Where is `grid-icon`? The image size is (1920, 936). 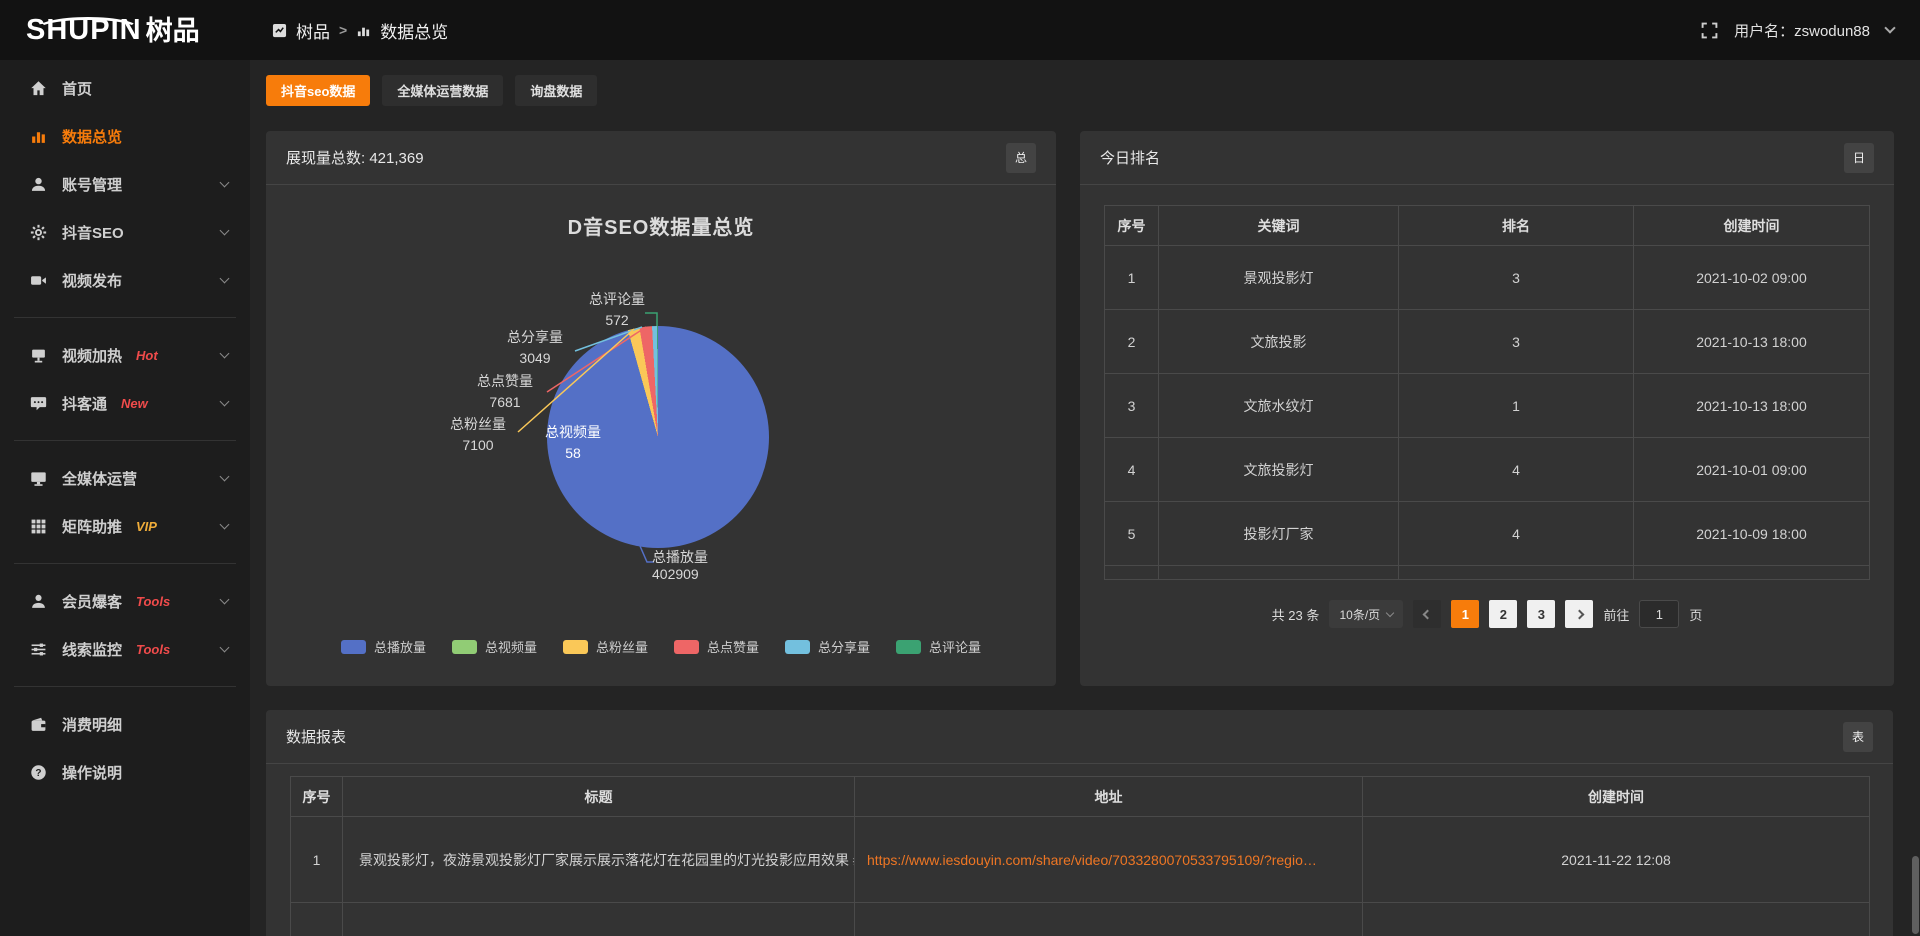 grid-icon is located at coordinates (38, 526).